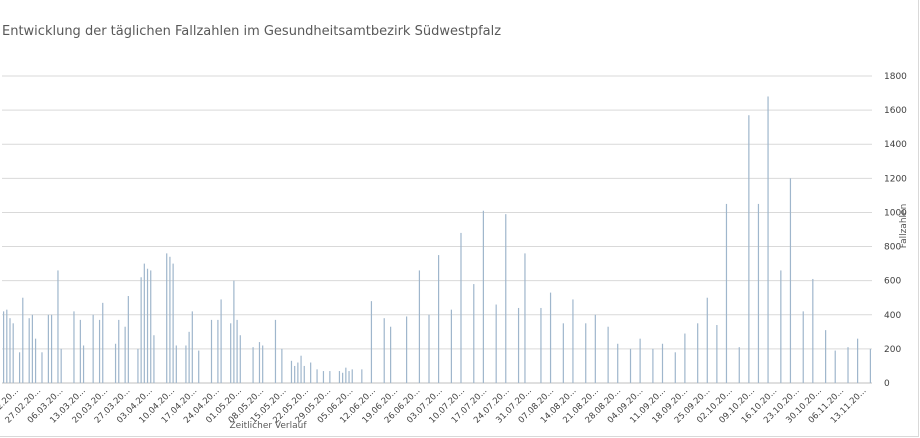  Describe the element at coordinates (892, 316) in the screenshot. I see `y-tick-label: 400` at that location.